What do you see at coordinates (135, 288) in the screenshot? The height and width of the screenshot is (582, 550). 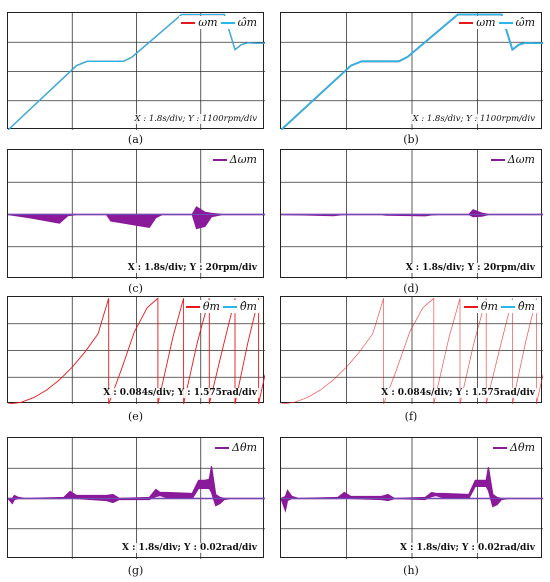 I see `caption-c: (c)` at bounding box center [135, 288].